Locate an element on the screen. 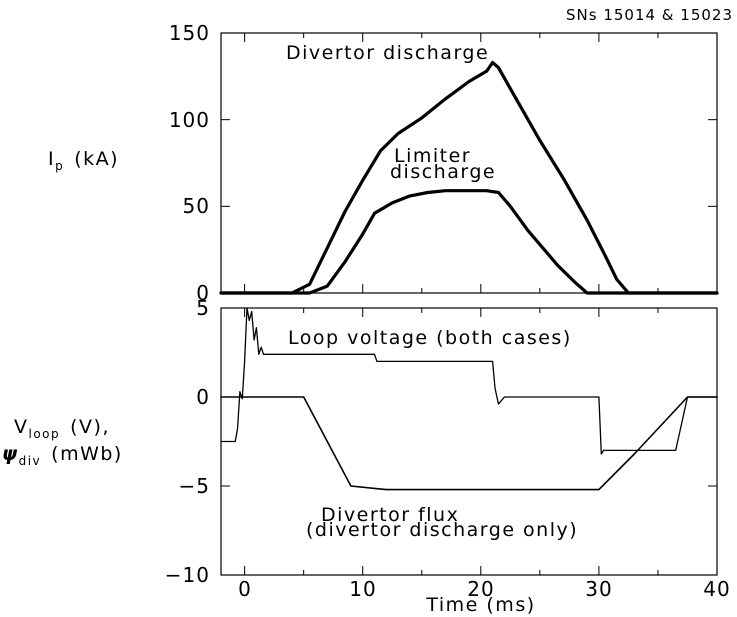  top-y-axis-label: Ip (kA) is located at coordinates (83, 160).